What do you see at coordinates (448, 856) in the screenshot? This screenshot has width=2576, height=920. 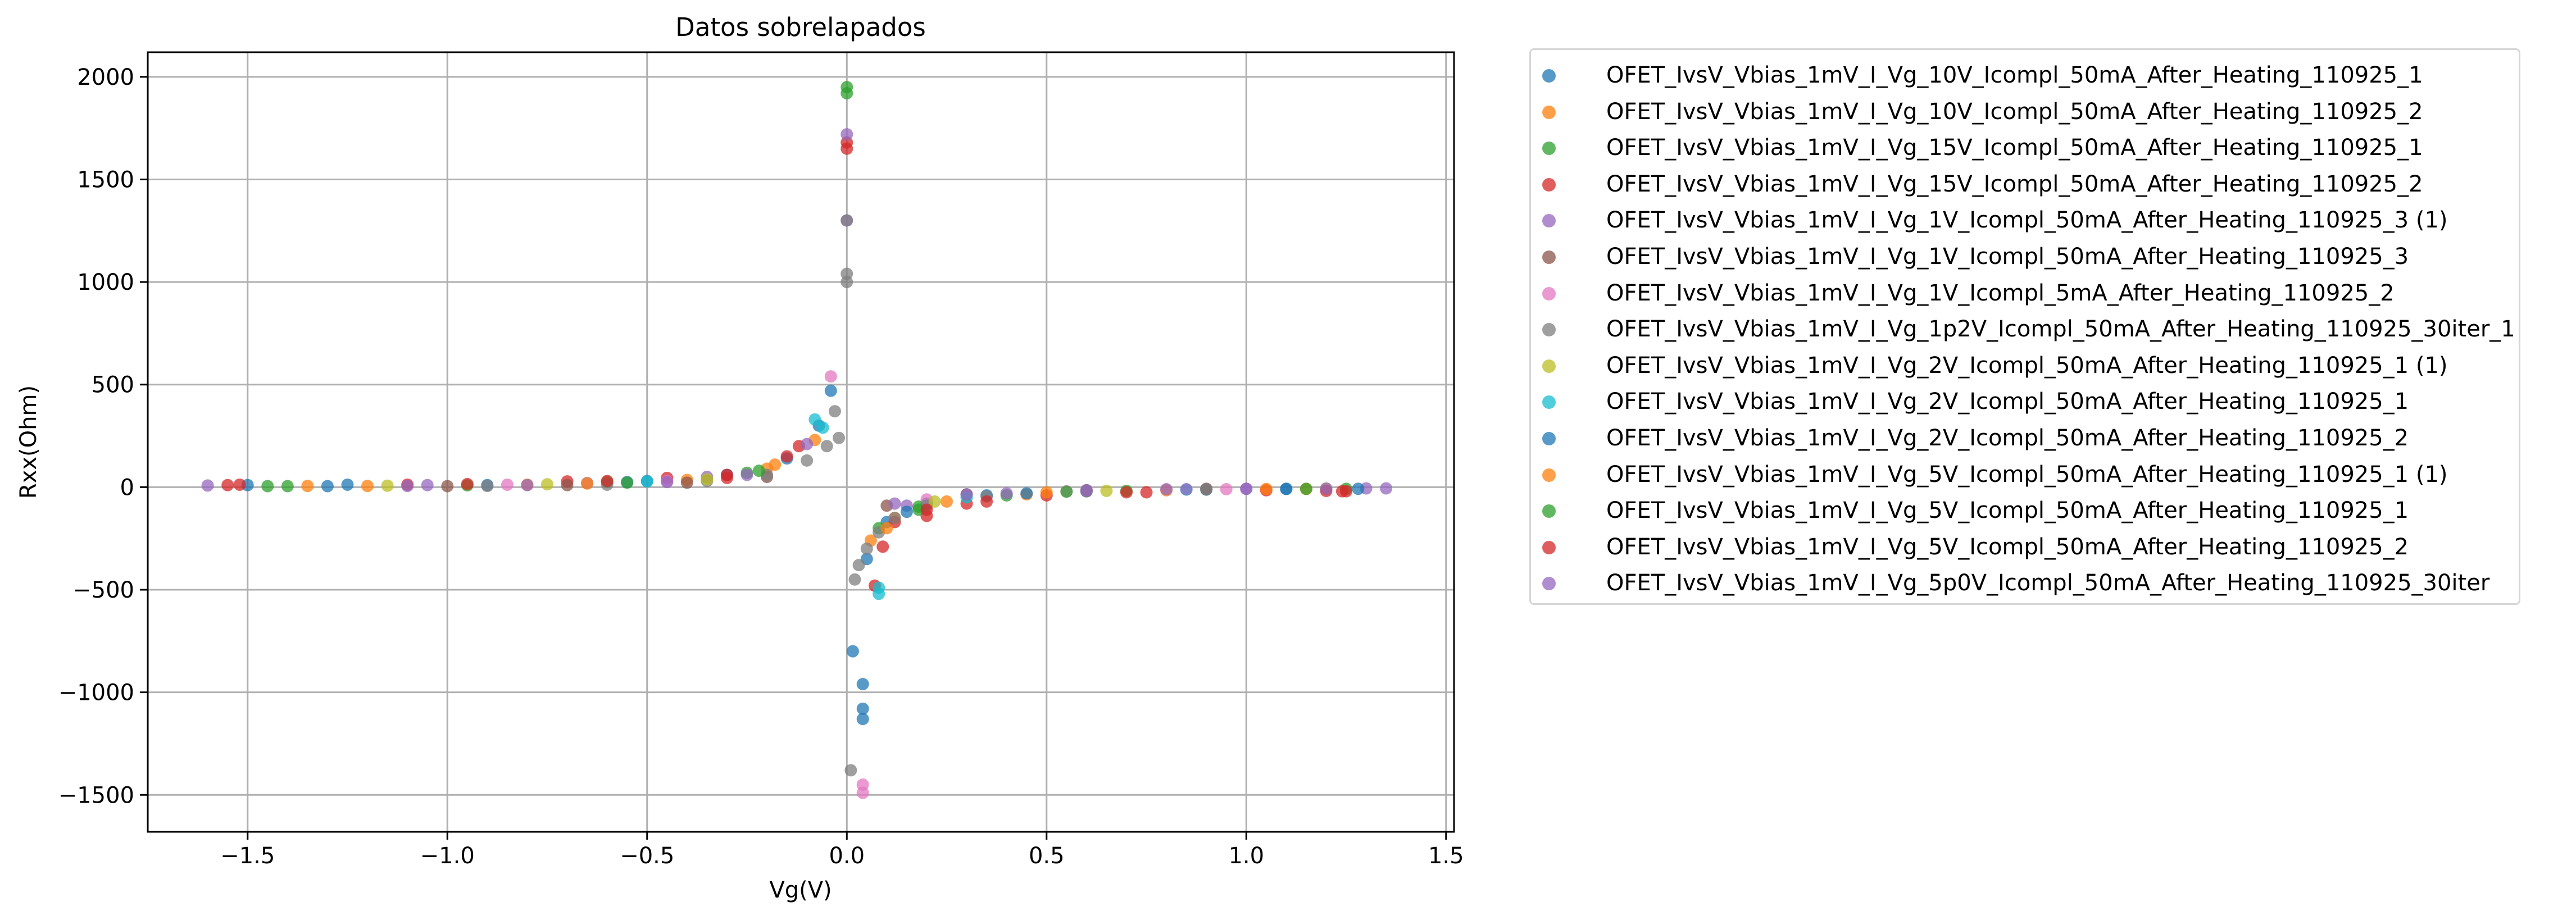 I see `x-tick-label: −1.0` at bounding box center [448, 856].